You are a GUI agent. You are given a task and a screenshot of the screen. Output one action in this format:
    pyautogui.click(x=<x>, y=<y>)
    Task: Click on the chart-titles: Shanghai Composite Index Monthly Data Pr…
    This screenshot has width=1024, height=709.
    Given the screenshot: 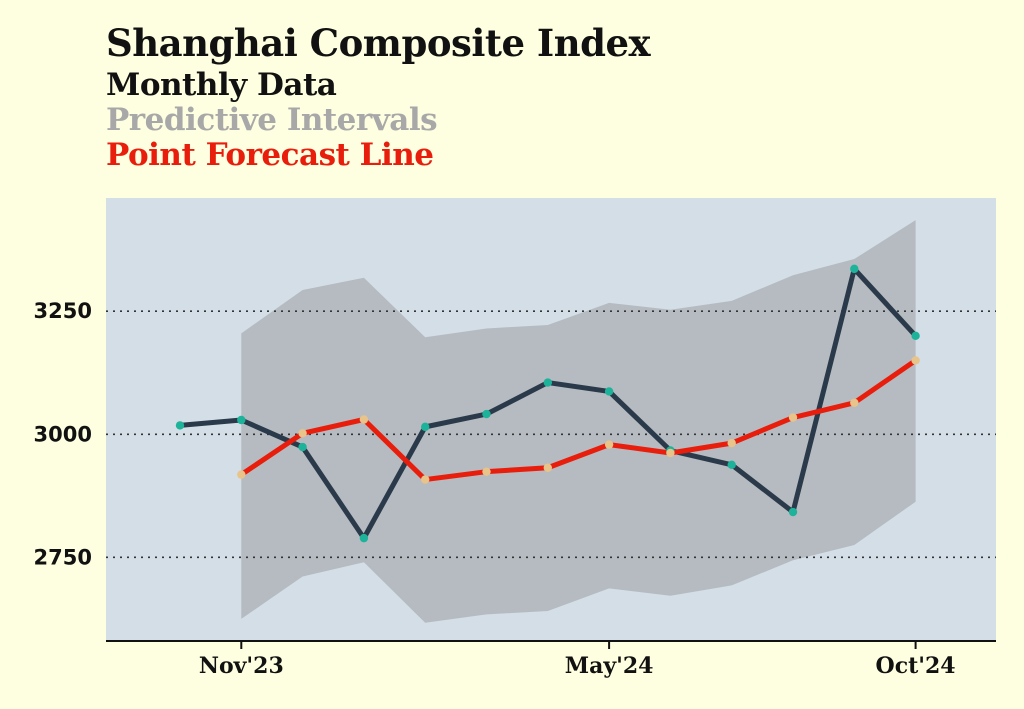 What is the action you would take?
    pyautogui.click(x=378, y=95)
    